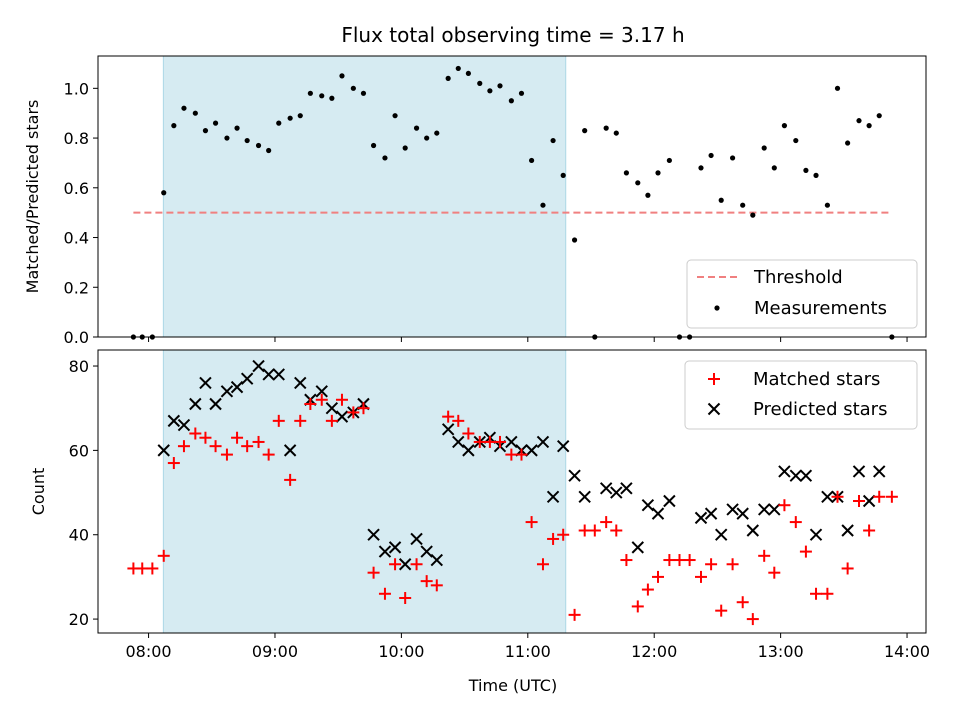  I want to click on count-legend-box, so click(801, 395).